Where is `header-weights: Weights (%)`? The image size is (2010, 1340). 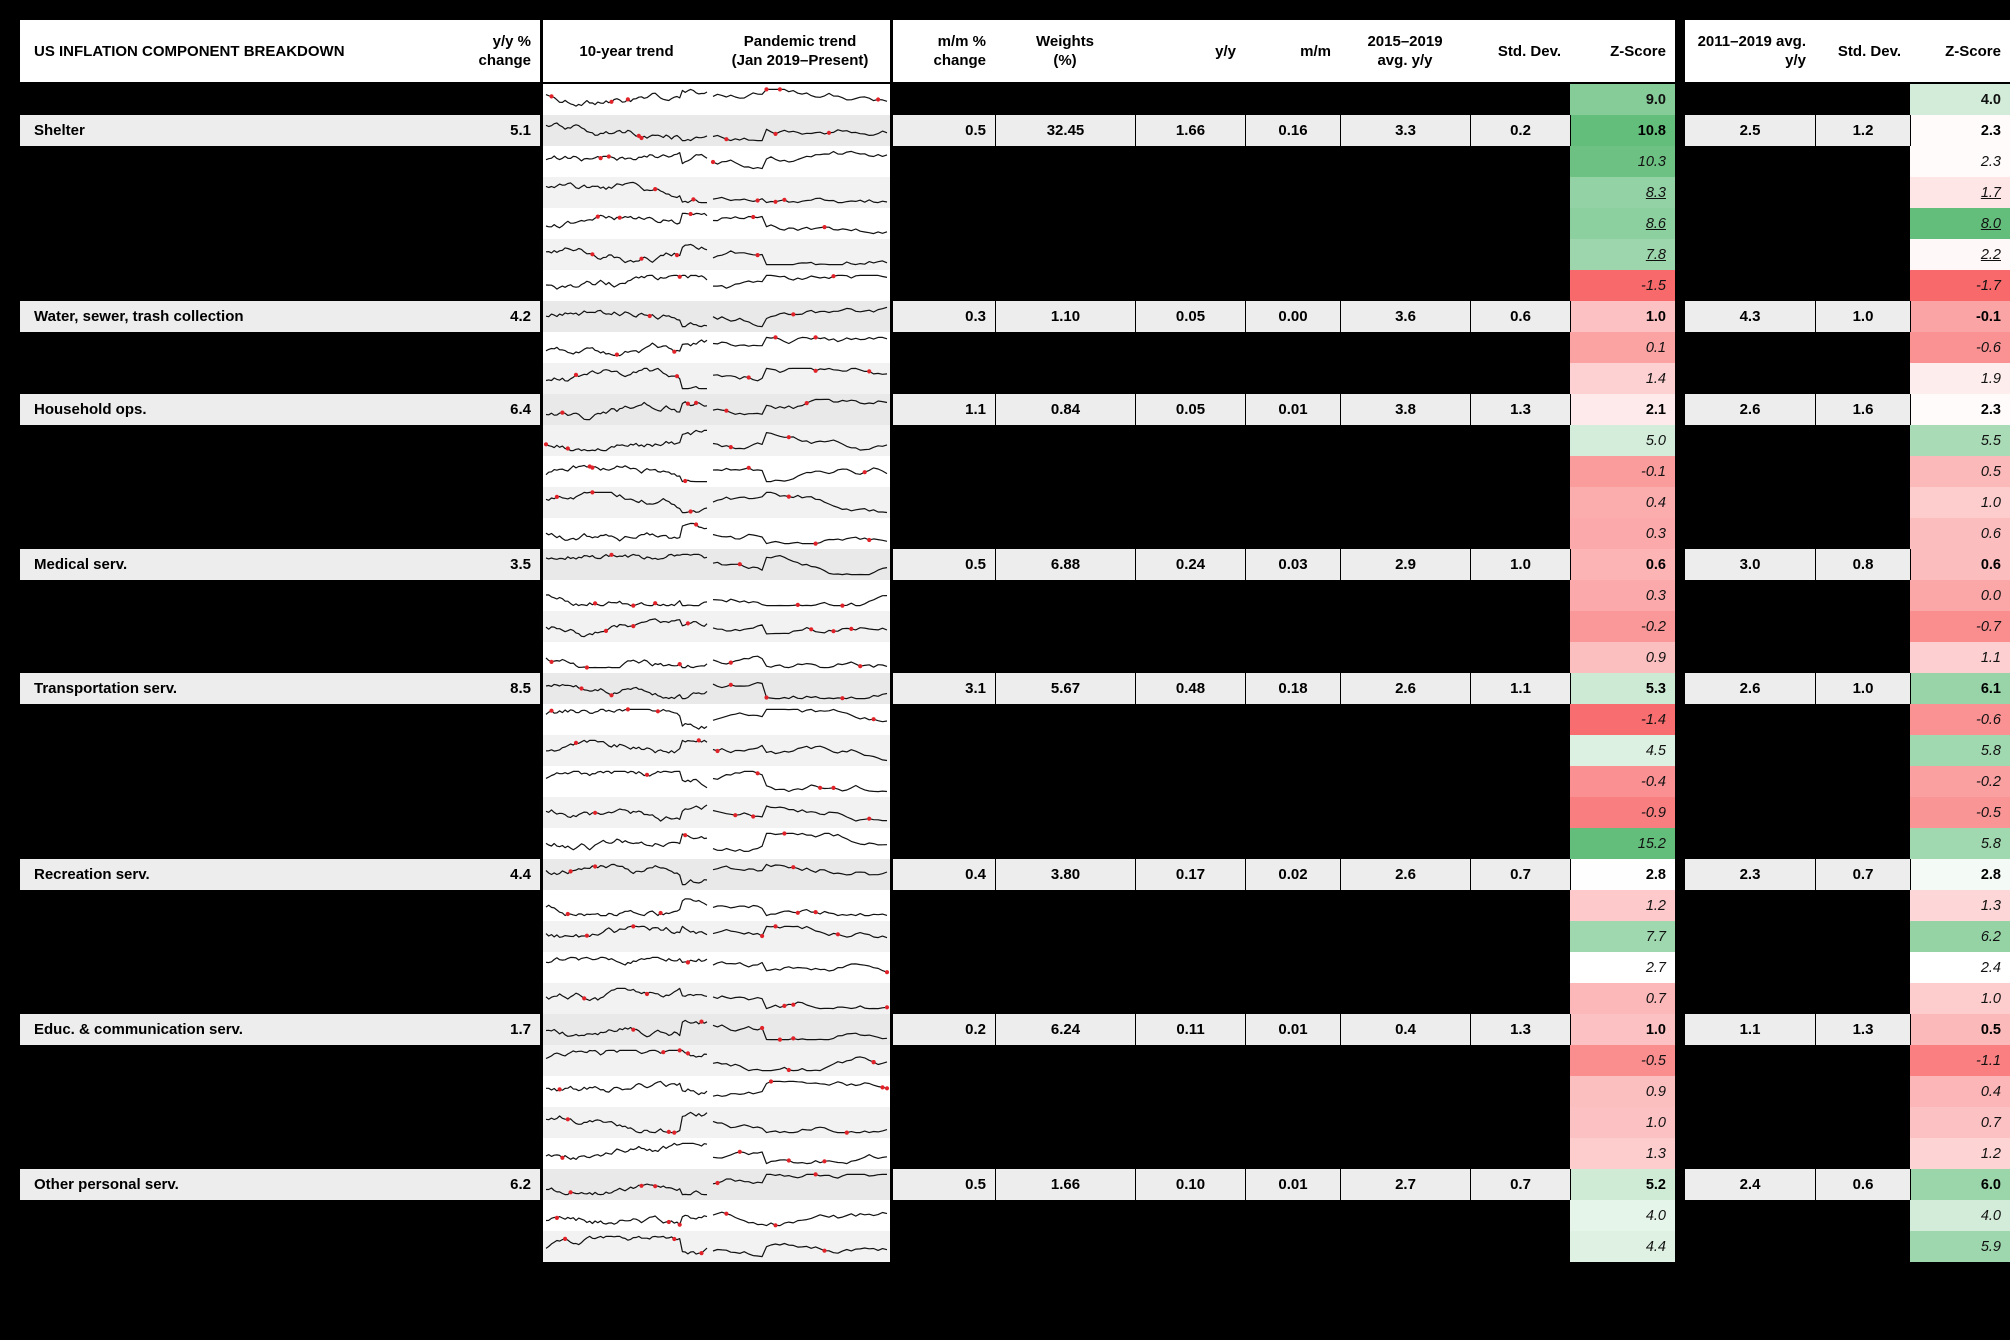
header-weights: Weights (%) is located at coordinates (1065, 51).